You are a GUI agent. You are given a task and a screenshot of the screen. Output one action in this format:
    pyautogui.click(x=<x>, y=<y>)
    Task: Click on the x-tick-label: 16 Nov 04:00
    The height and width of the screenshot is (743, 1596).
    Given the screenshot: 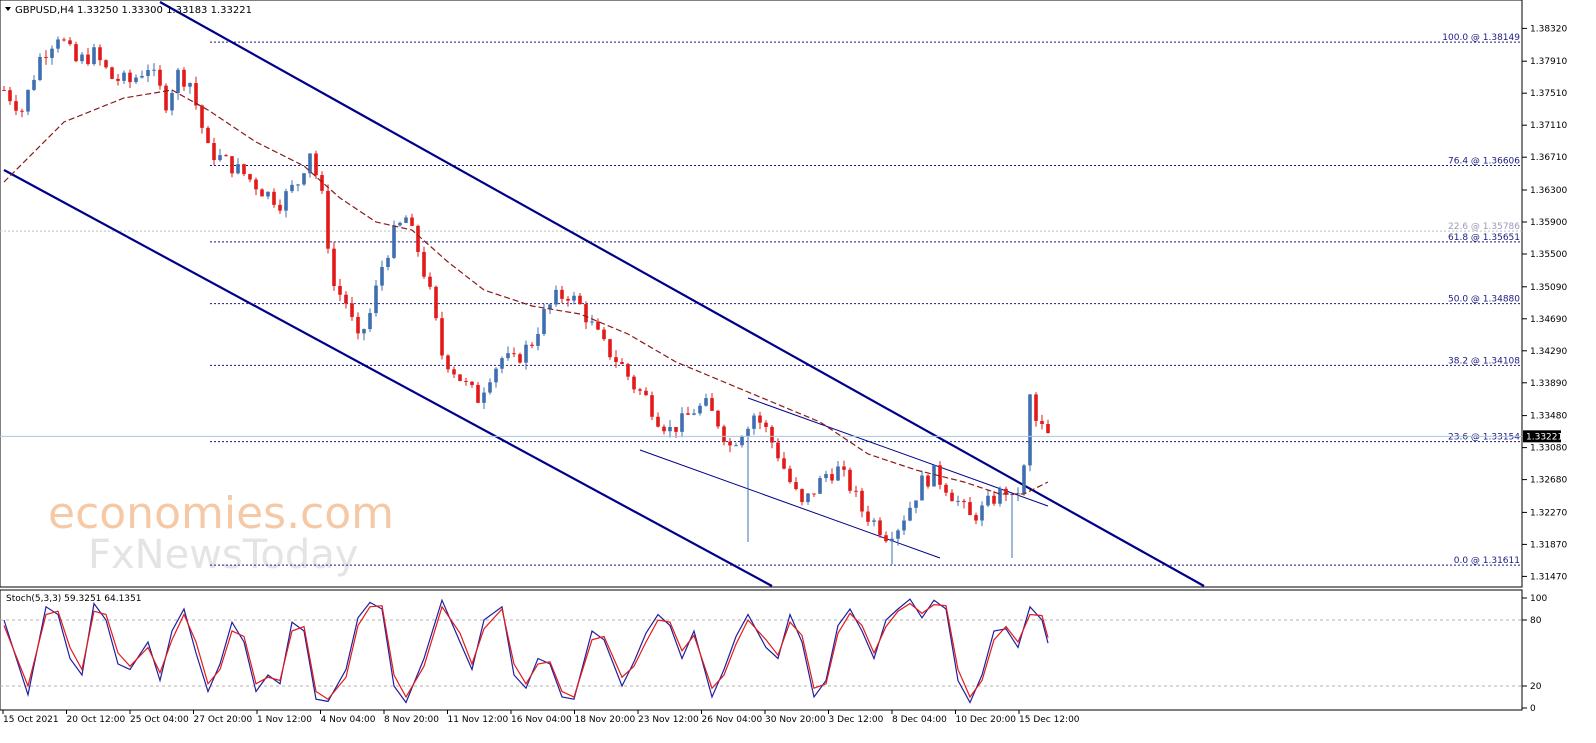 What is the action you would take?
    pyautogui.click(x=541, y=720)
    